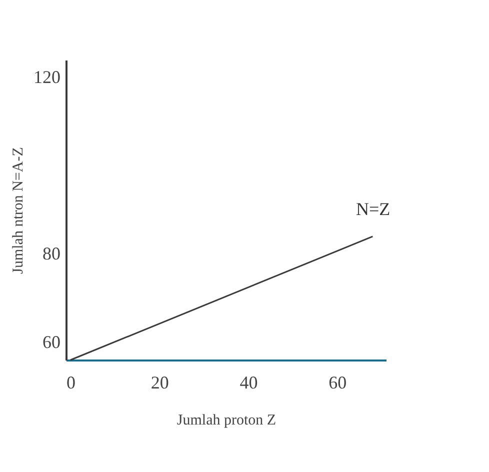  What do you see at coordinates (71, 382) in the screenshot?
I see `x-tick-label: 0` at bounding box center [71, 382].